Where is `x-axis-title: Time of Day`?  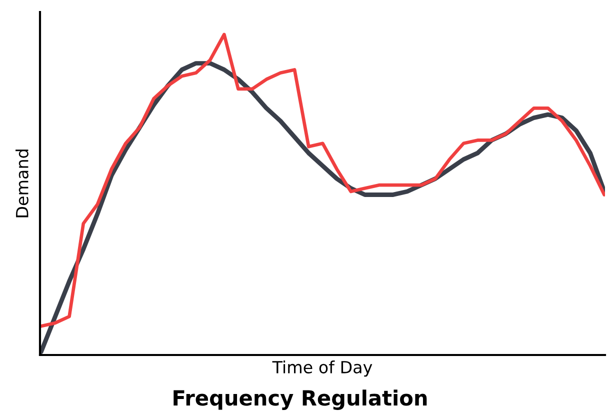 x-axis-title: Time of Day is located at coordinates (322, 368).